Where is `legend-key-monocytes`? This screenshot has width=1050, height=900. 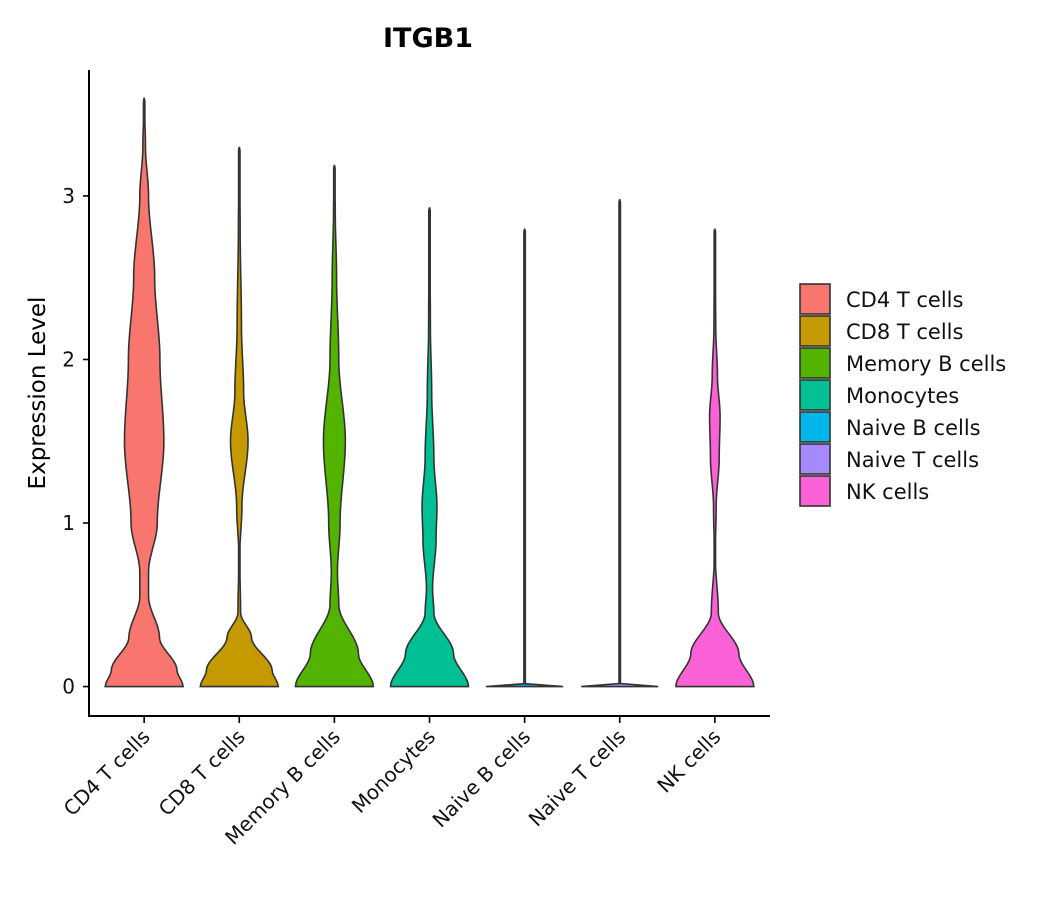
legend-key-monocytes is located at coordinates (815, 395).